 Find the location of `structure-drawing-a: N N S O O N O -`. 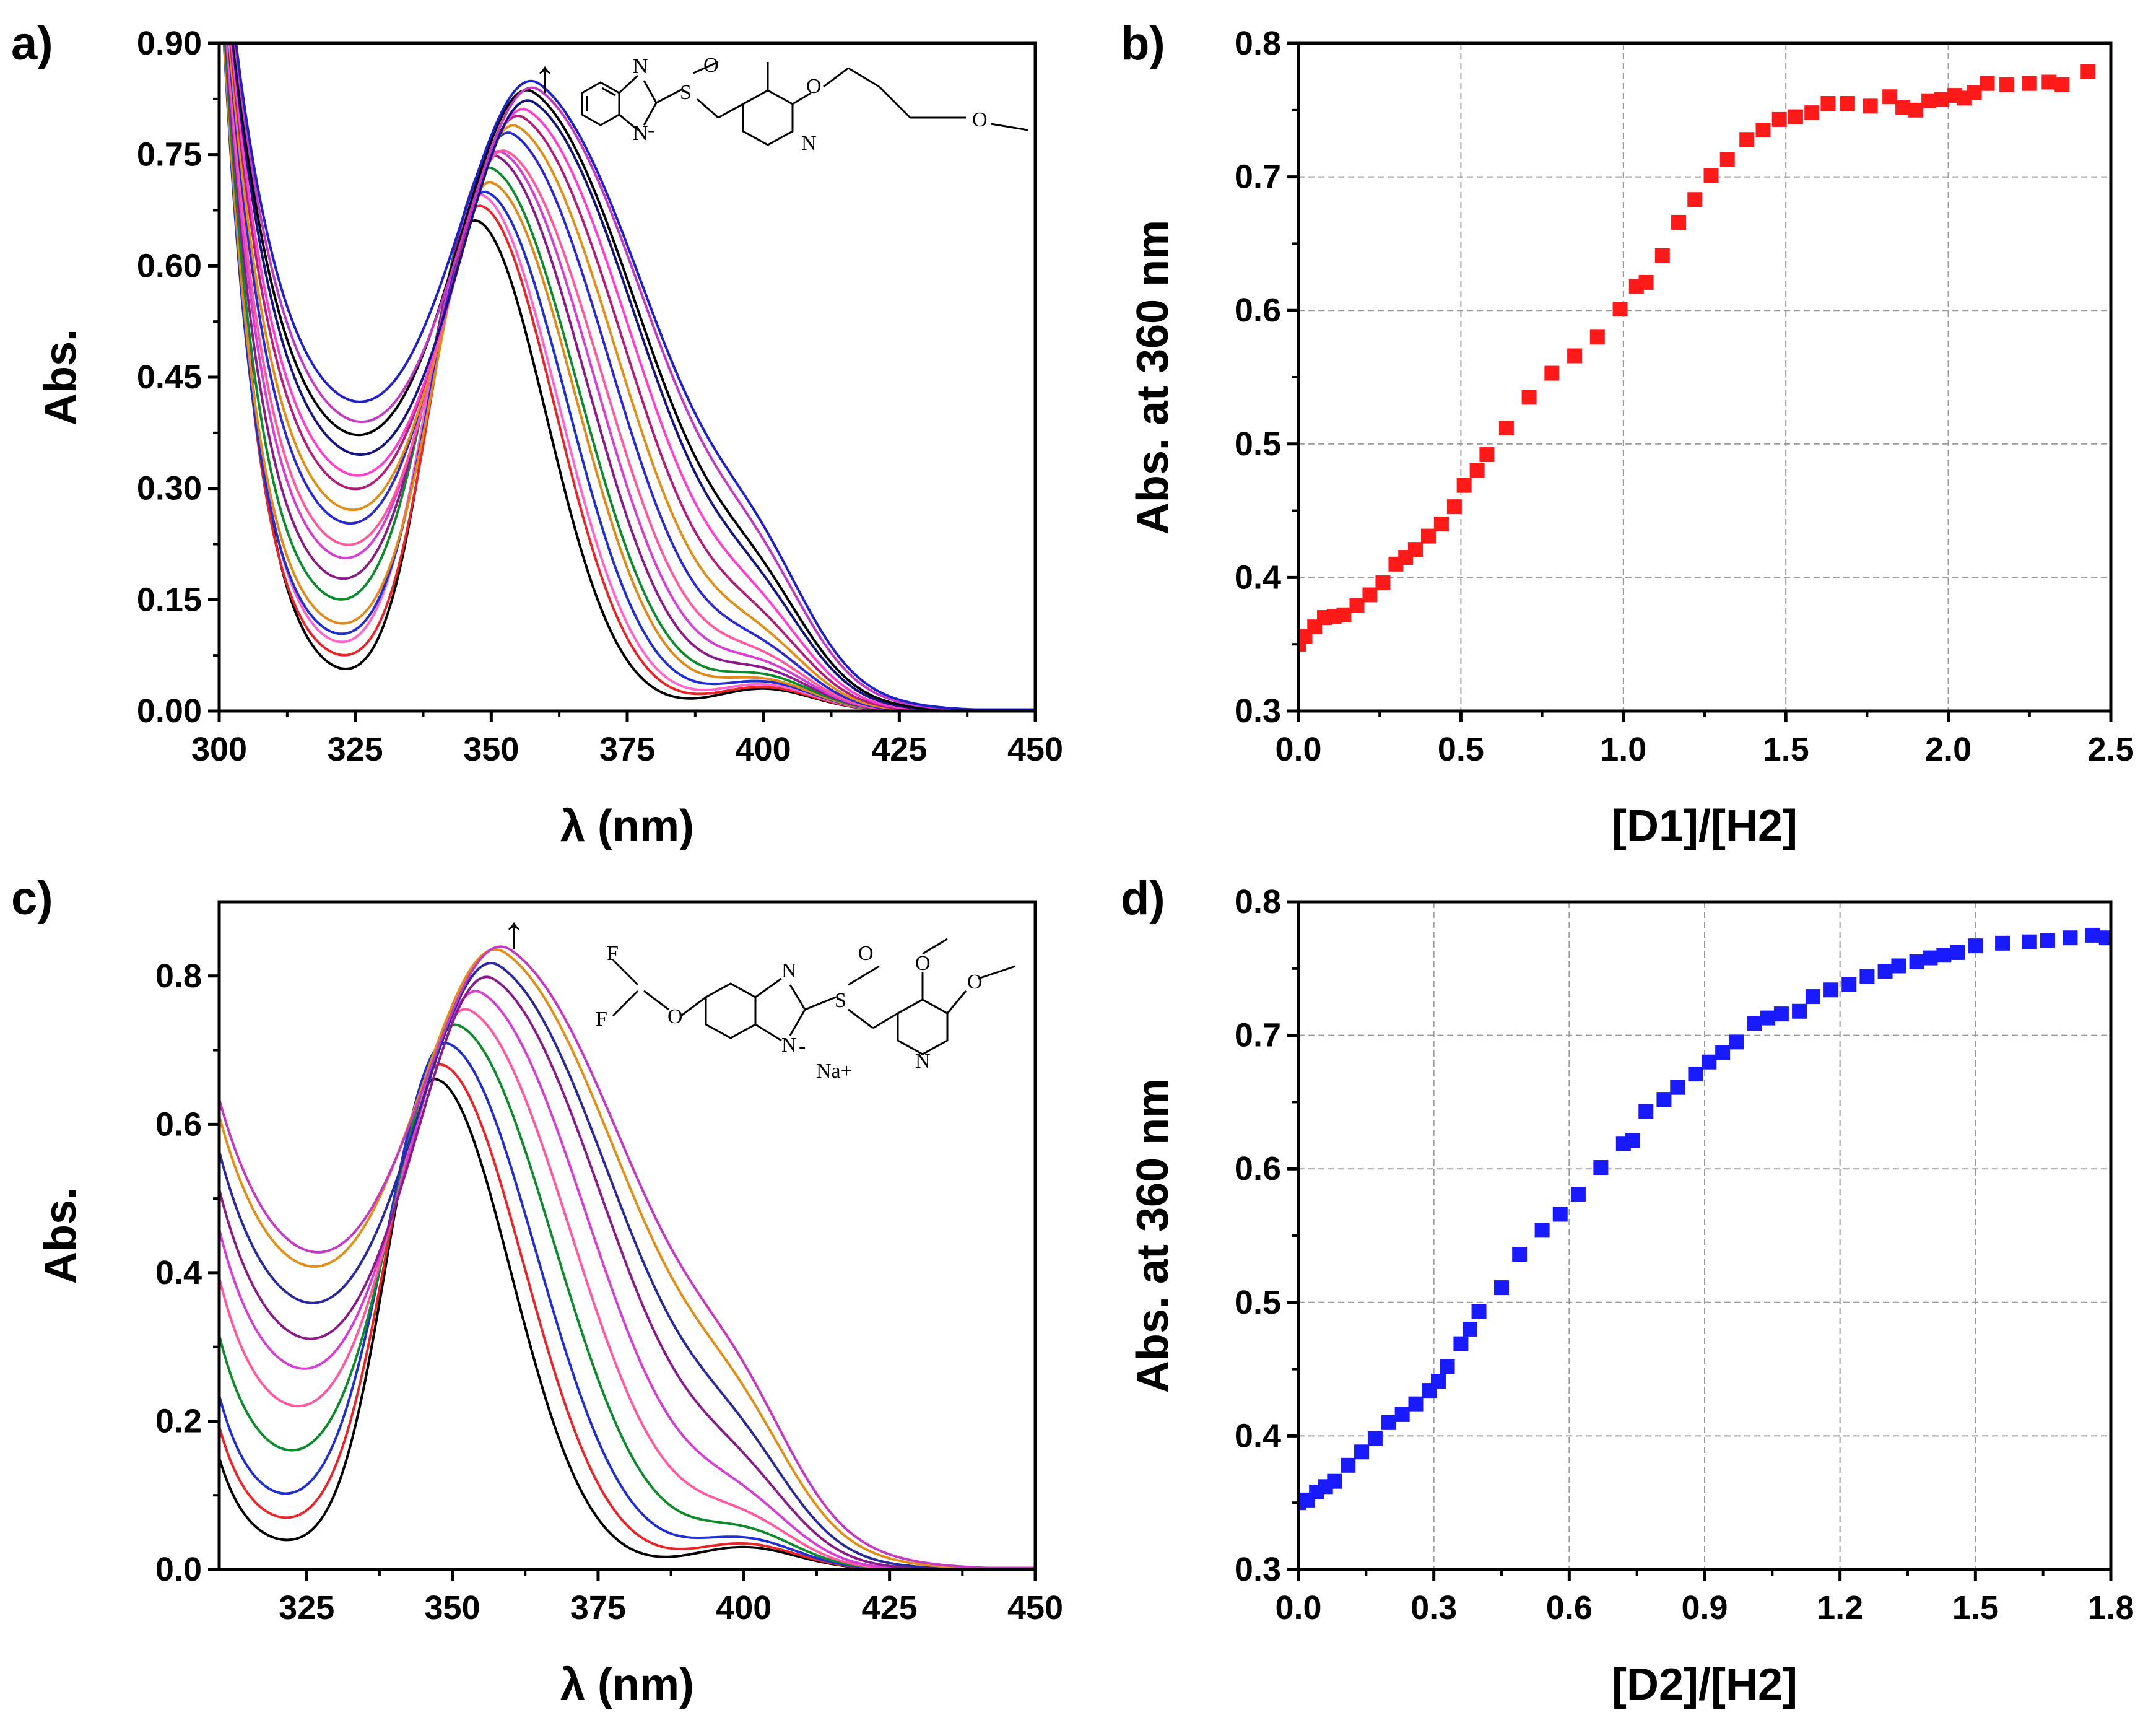

structure-drawing-a: N N S O O N O - is located at coordinates (804, 104).